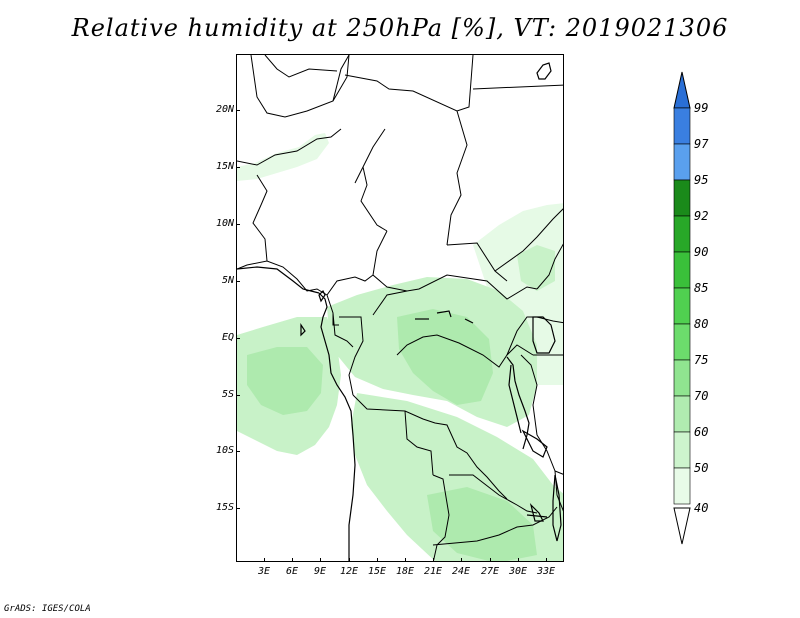 The width and height of the screenshot is (800, 618). Describe the element at coordinates (701, 288) in the screenshot. I see `colorbar-label-85: 85` at that location.